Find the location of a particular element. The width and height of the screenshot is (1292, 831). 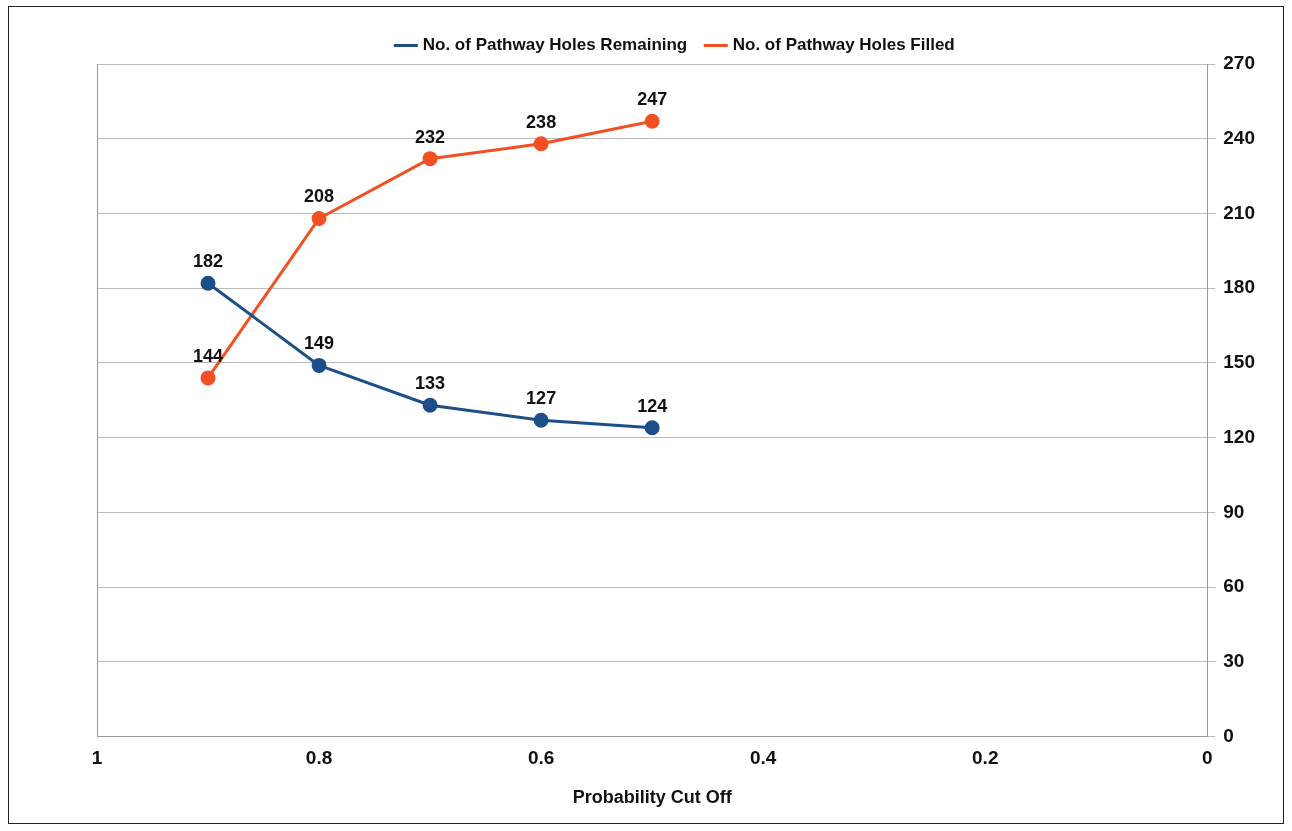

y-tick-label: 30 is located at coordinates (1234, 661).